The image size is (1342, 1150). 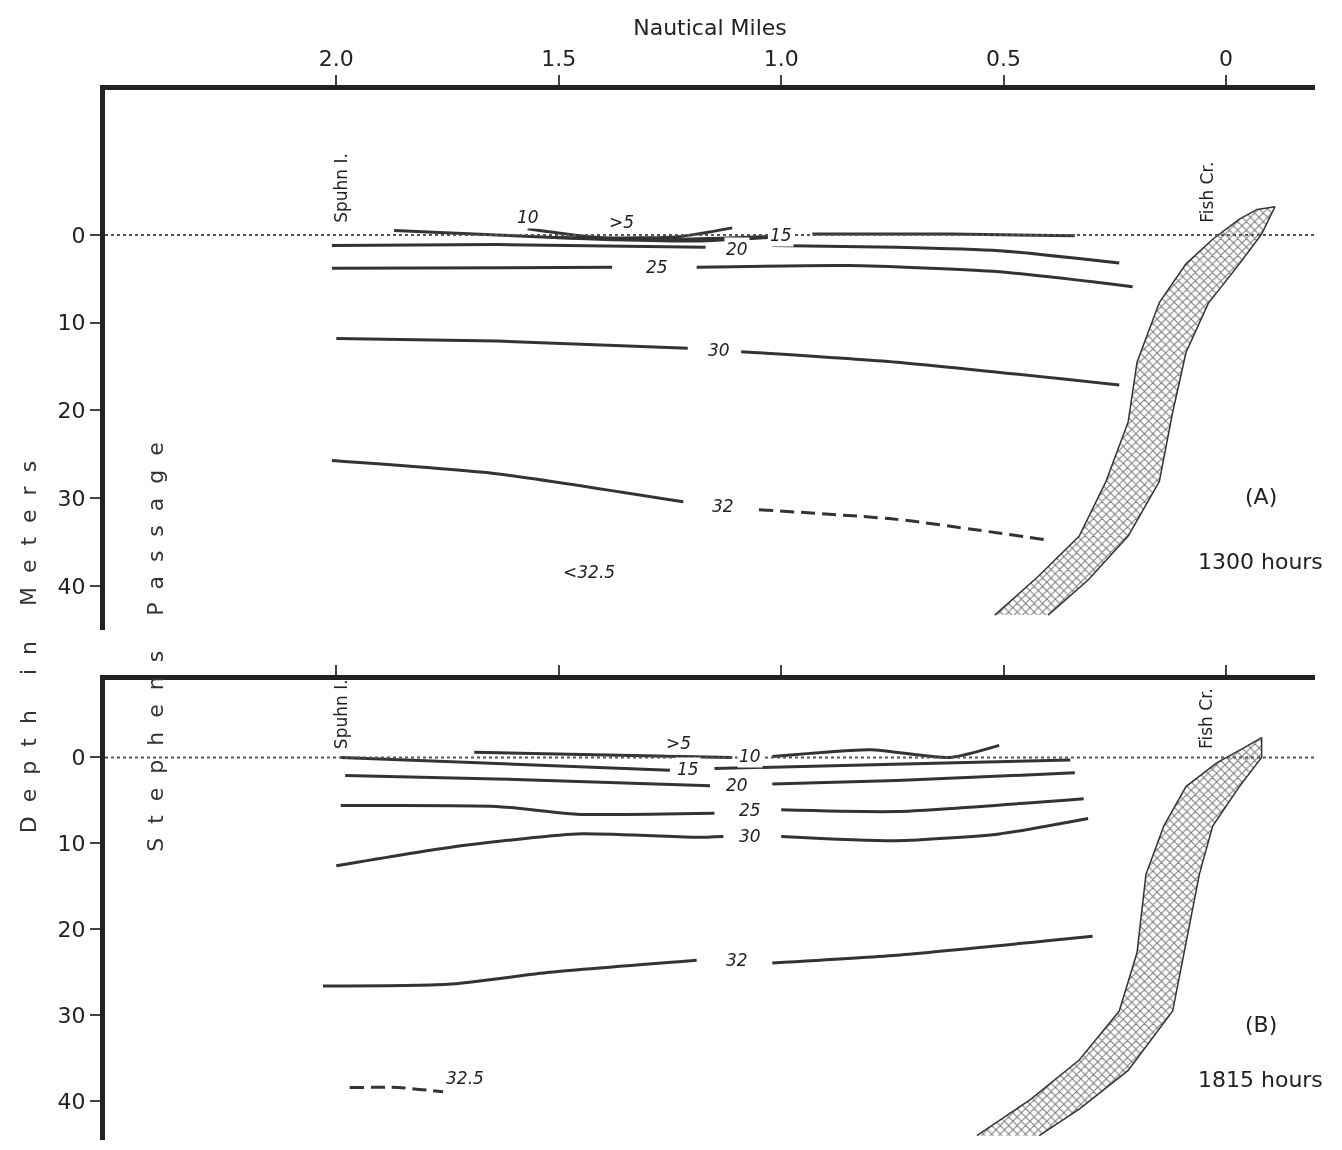 I want to click on x-tick-label: 1.5, so click(x=559, y=59).